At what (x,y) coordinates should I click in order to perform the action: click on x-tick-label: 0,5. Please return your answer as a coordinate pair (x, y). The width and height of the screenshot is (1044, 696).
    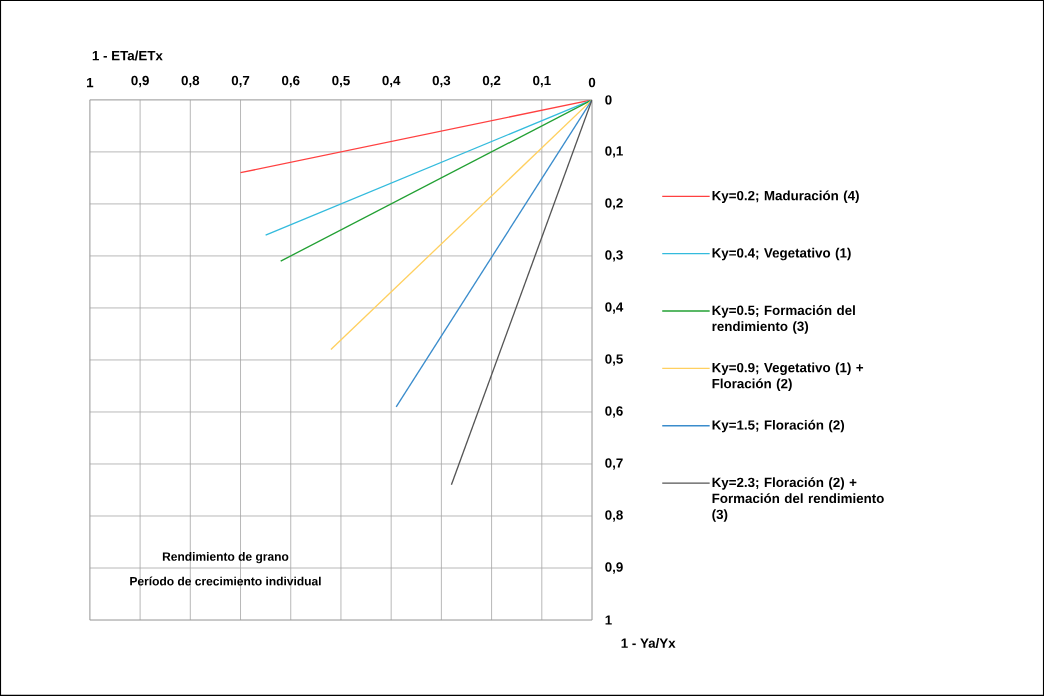
    Looking at the image, I should click on (341, 81).